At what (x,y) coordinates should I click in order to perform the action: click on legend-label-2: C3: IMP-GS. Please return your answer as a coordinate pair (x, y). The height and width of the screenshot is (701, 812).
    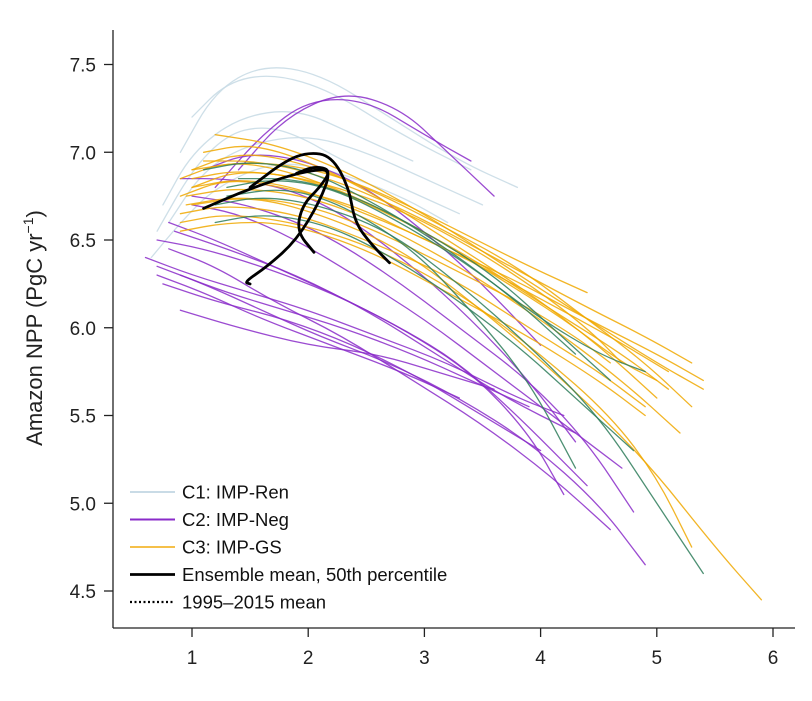
    Looking at the image, I should click on (232, 547).